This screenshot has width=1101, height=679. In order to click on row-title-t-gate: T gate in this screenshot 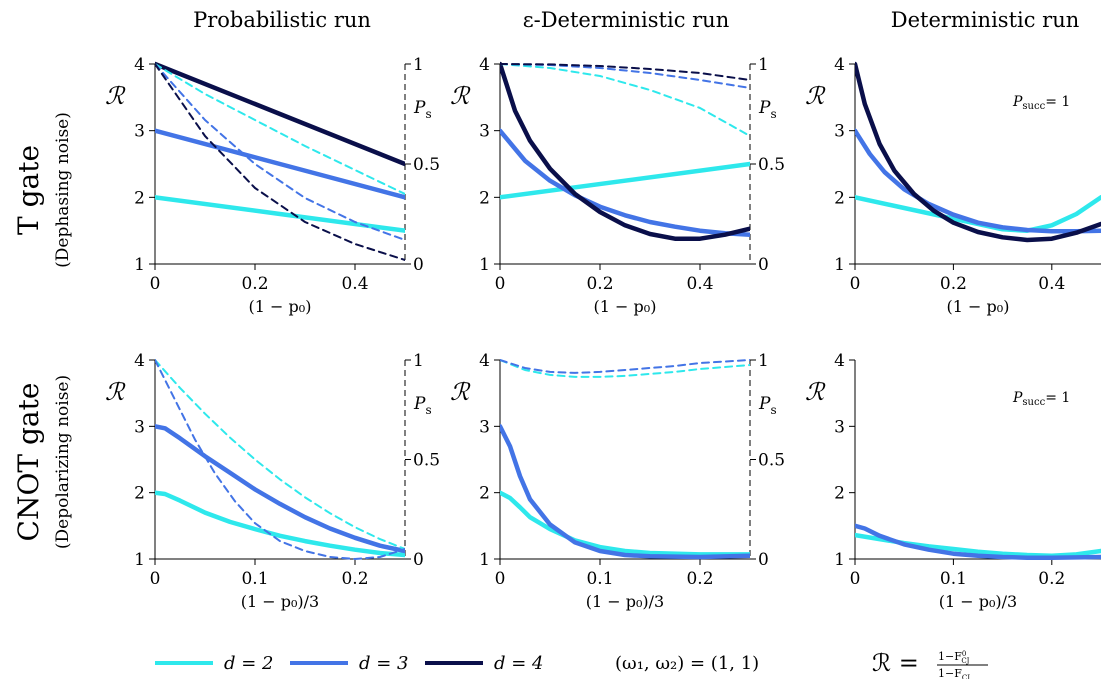, I will do `click(28, 190)`.